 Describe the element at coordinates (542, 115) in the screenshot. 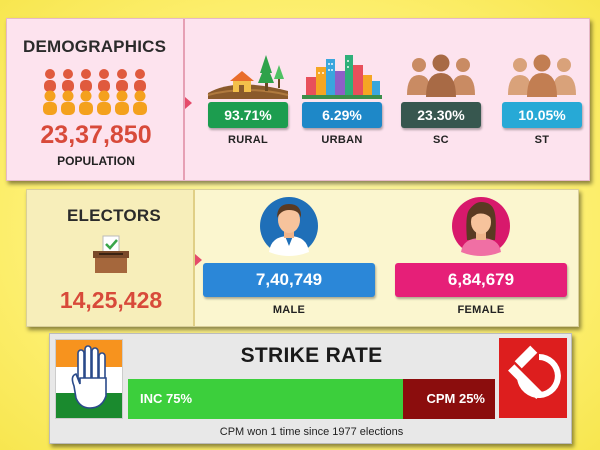

I see `st-badge: 10.05%` at that location.